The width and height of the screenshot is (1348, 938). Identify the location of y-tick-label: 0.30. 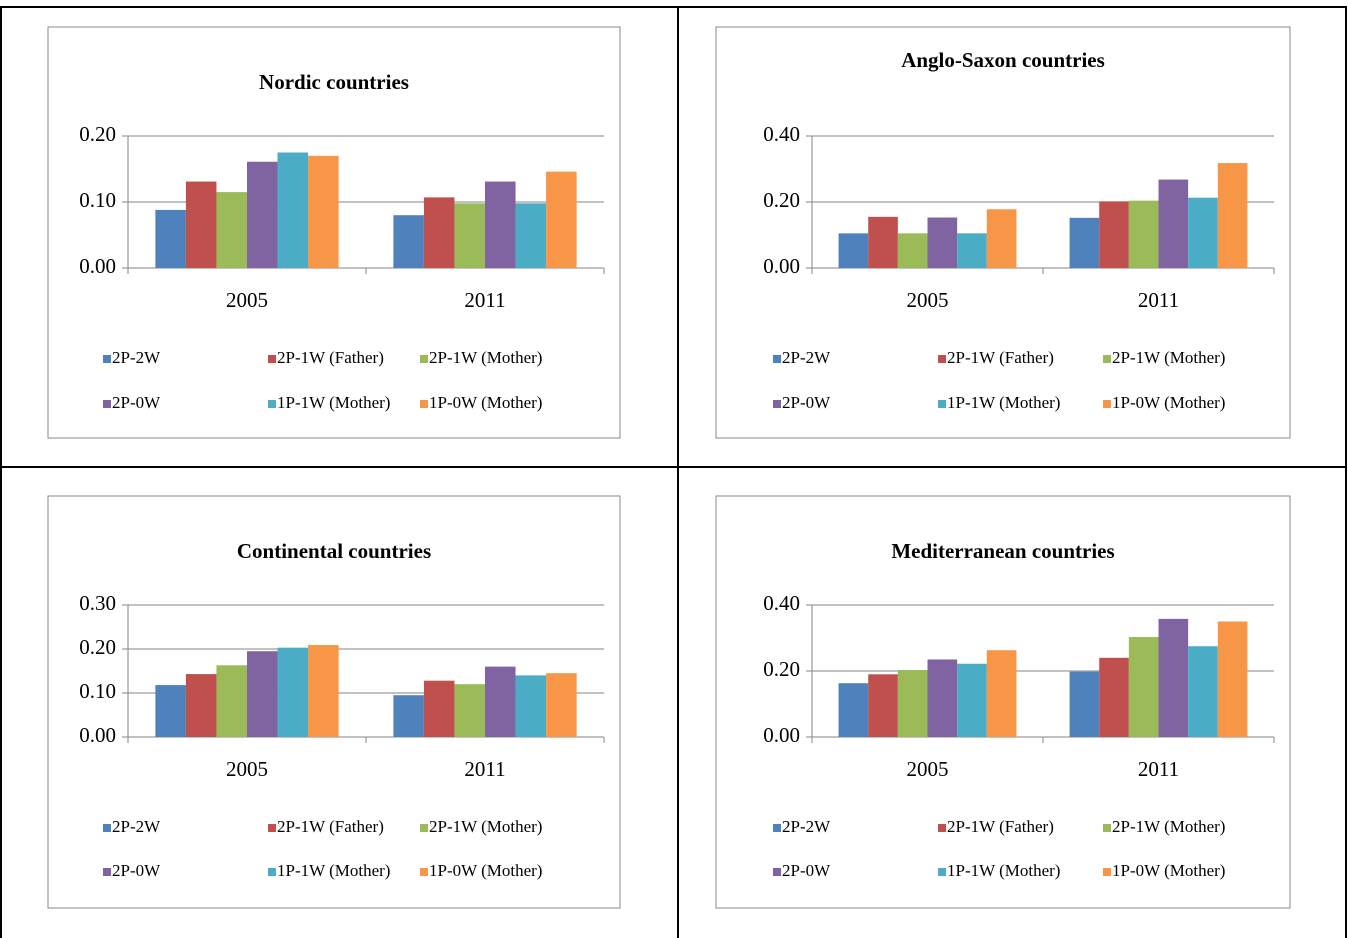
(97, 603).